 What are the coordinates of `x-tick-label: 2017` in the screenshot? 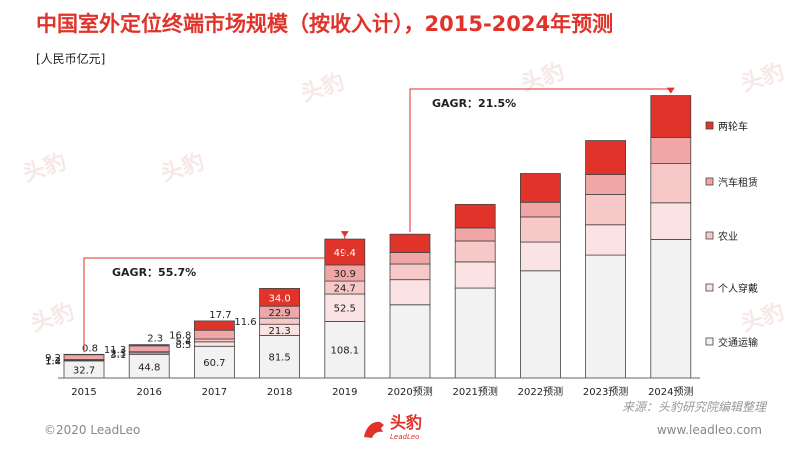 It's located at (214, 392).